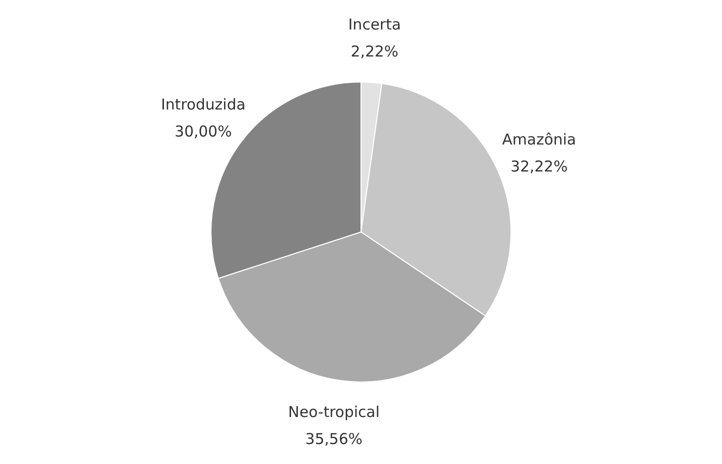 Image resolution: width=722 pixels, height=464 pixels. Describe the element at coordinates (203, 104) in the screenshot. I see `slice-label: Introduzida` at that location.